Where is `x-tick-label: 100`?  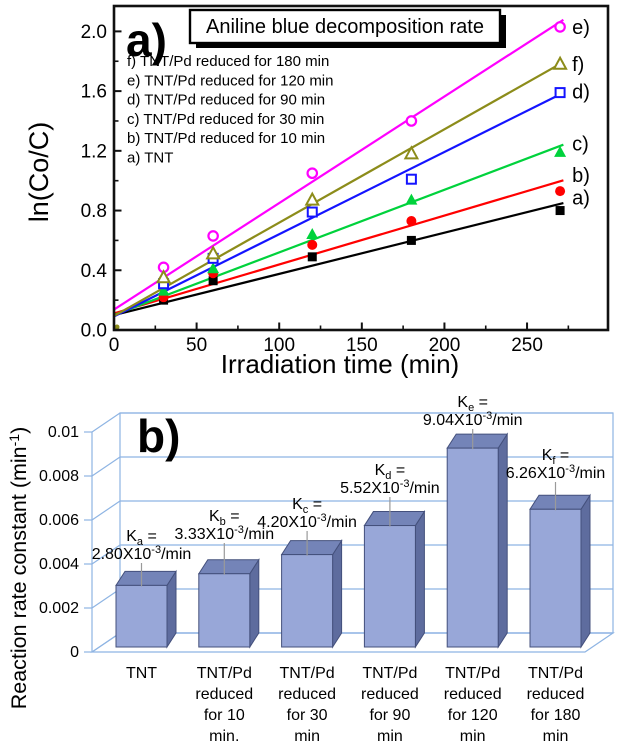
x-tick-label: 100 is located at coordinates (279, 345).